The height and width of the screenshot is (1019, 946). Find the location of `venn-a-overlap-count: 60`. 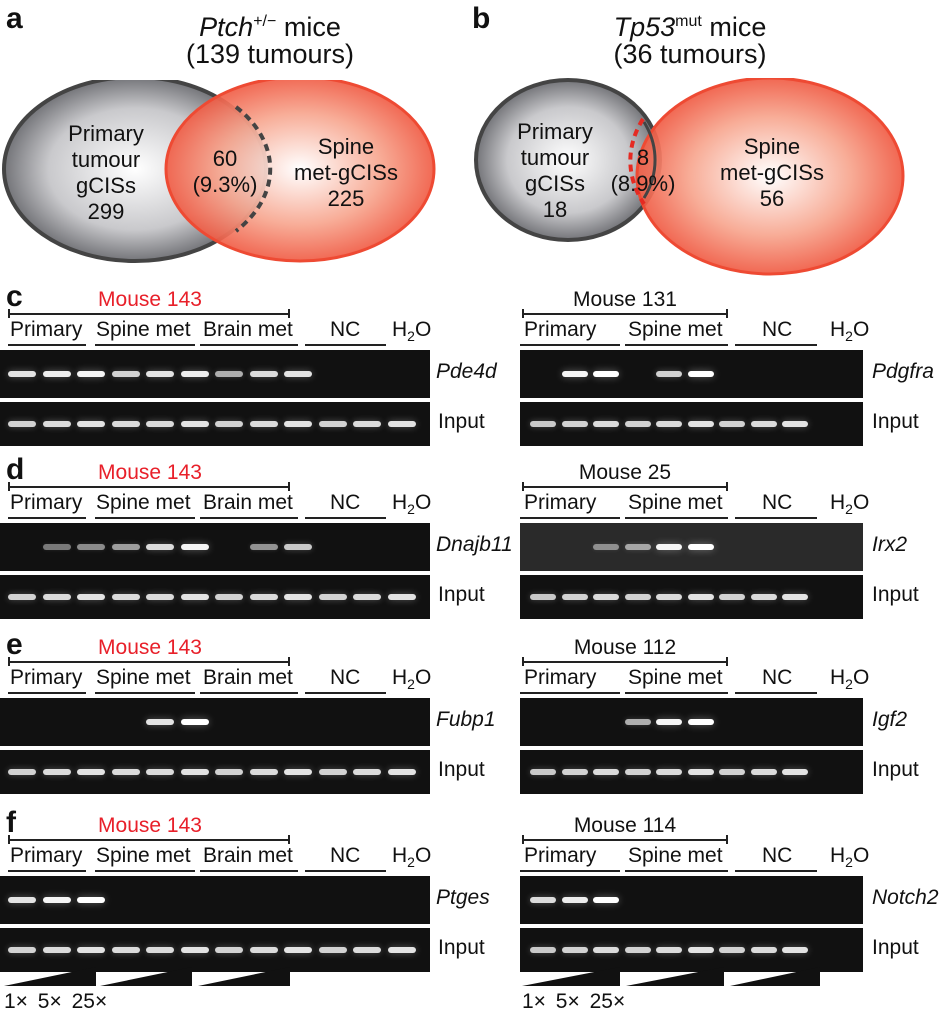

venn-a-overlap-count: 60 is located at coordinates (225, 158).